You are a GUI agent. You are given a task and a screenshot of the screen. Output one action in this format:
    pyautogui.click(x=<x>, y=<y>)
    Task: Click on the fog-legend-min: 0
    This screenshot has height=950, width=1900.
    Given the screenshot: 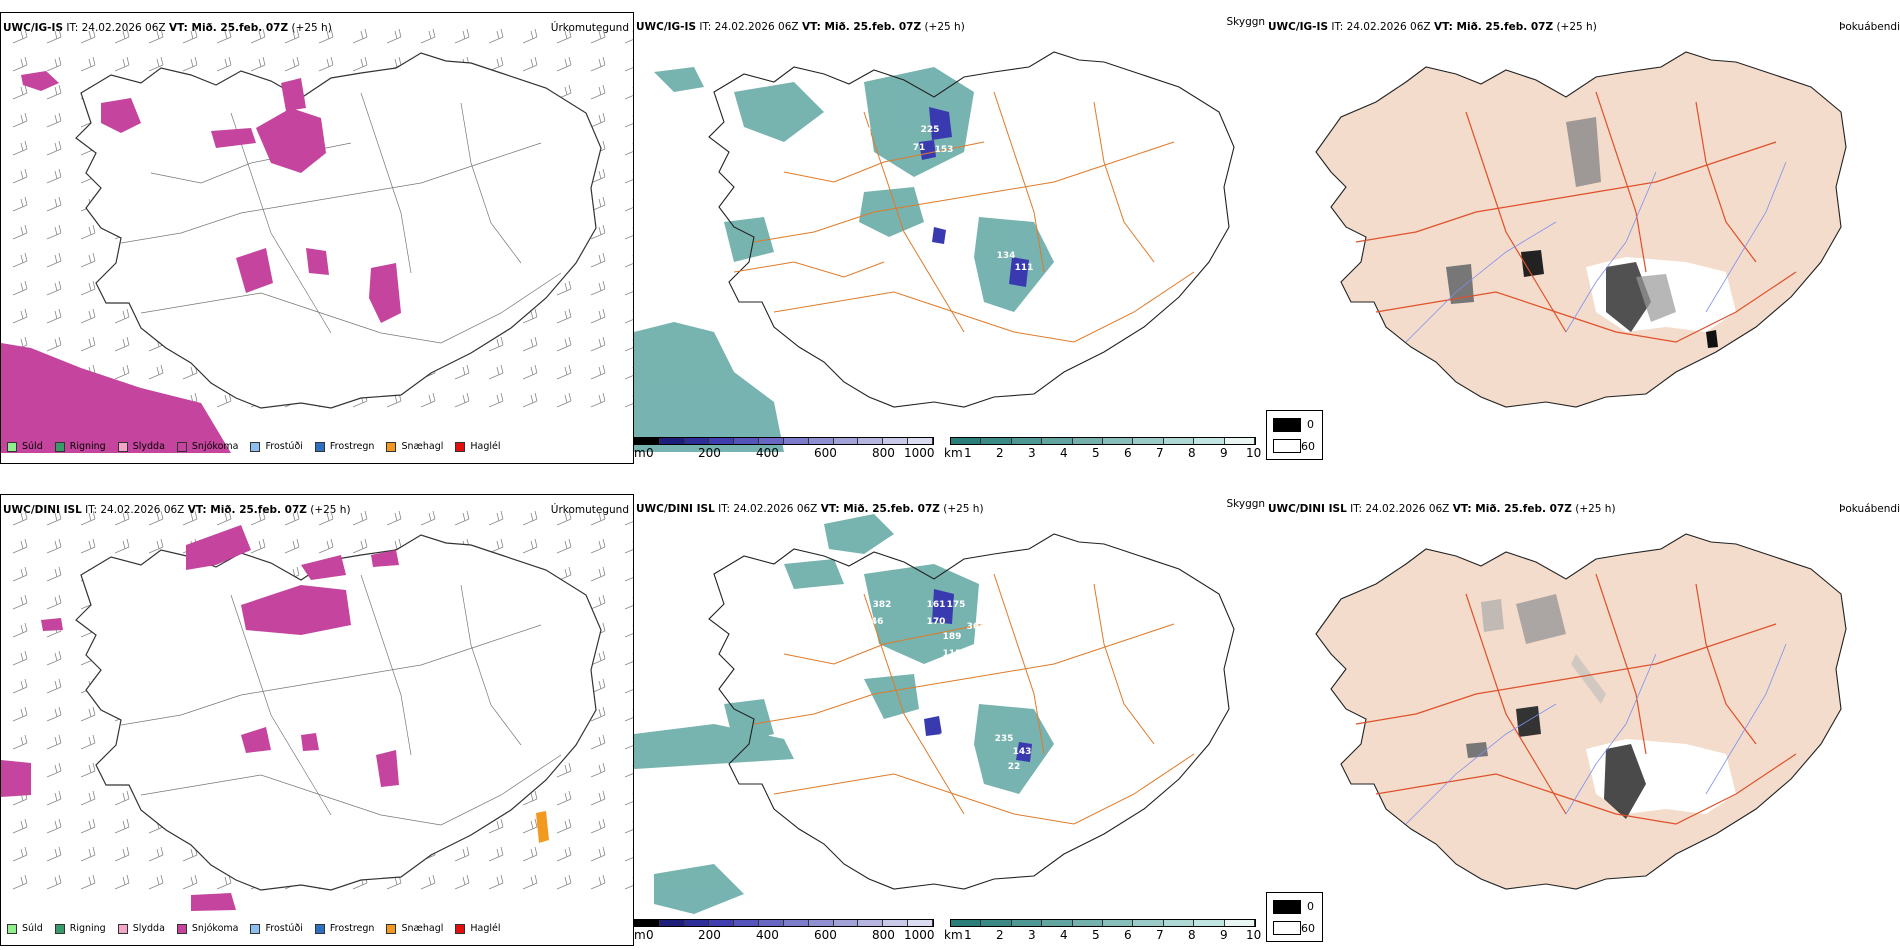 What is the action you would take?
    pyautogui.click(x=1310, y=424)
    